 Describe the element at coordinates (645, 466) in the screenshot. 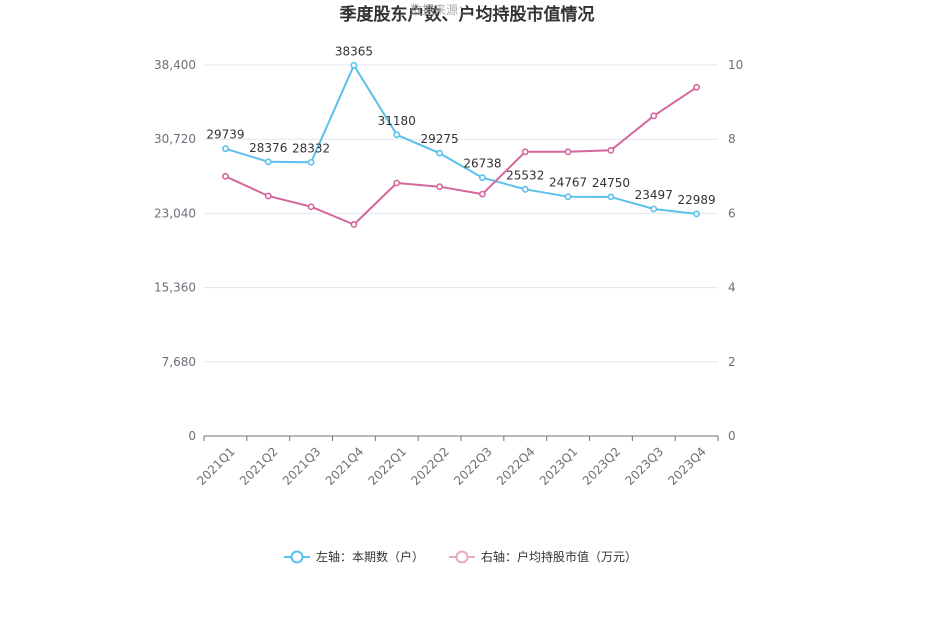

I see `x-axis-tick-label: 2023Q3` at that location.